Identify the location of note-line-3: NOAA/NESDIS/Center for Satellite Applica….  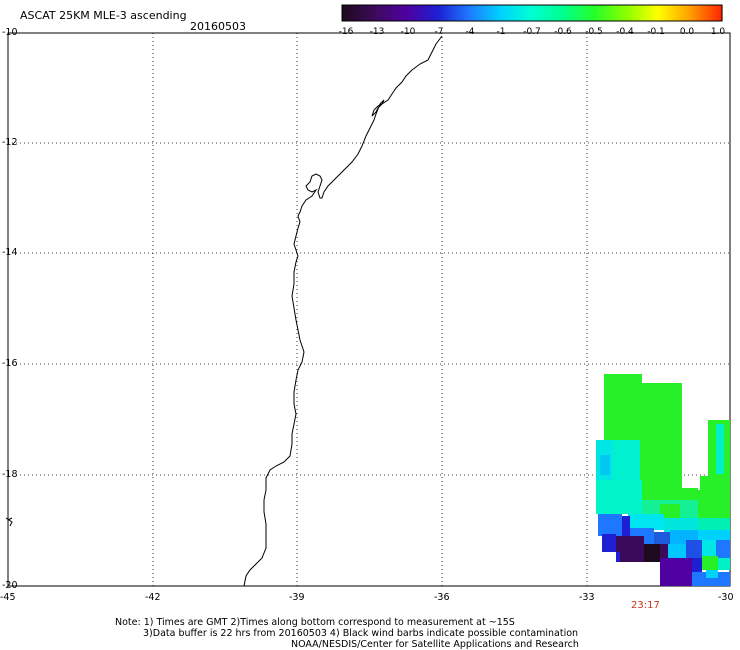
(435, 644).